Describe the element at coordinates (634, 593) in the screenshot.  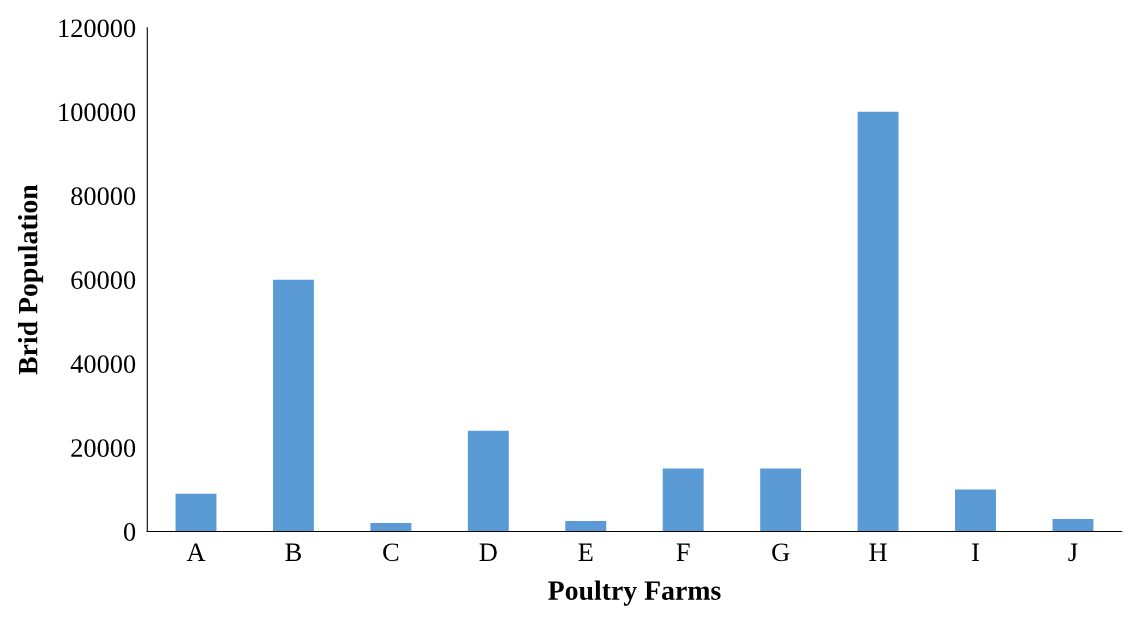
I see `x-axis-title: Poultry Farms` at that location.